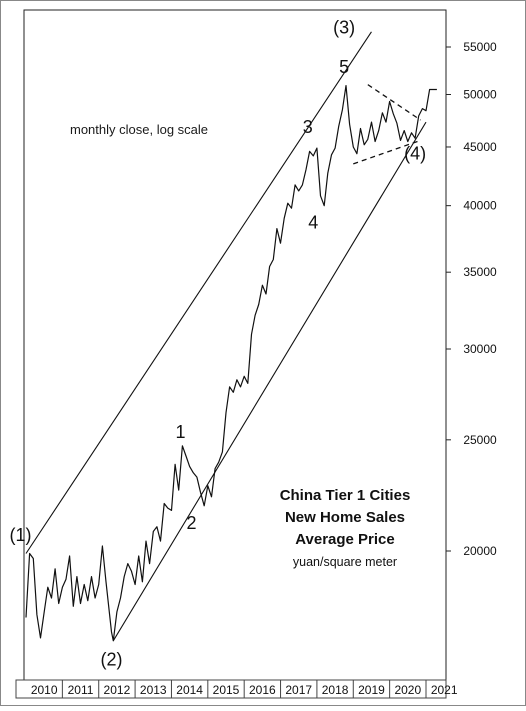 Image resolution: width=526 pixels, height=711 pixels. Describe the element at coordinates (407, 690) in the screenshot. I see `x-tick-label: 2020` at that location.